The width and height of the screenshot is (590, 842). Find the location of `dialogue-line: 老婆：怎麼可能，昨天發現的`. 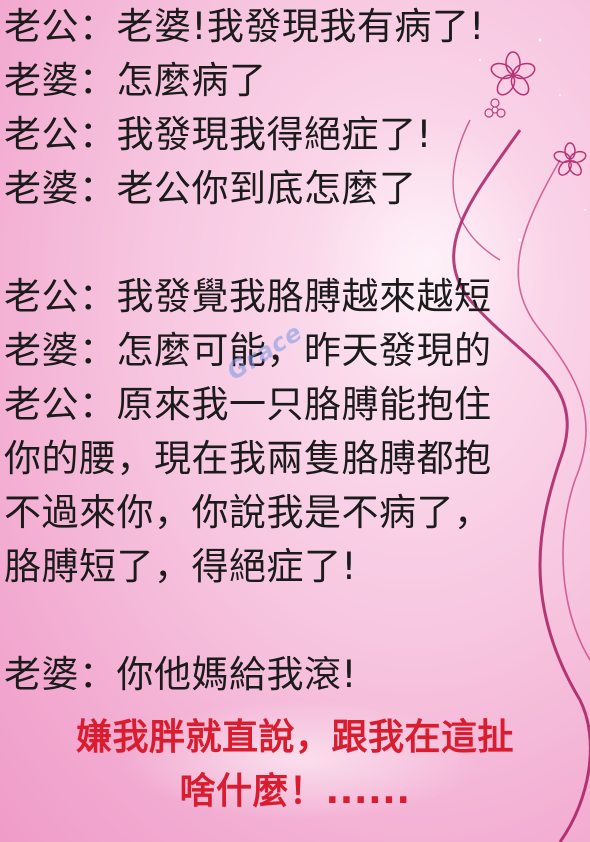

dialogue-line: 老婆：怎麼可能，昨天發現的 is located at coordinates (248, 350).